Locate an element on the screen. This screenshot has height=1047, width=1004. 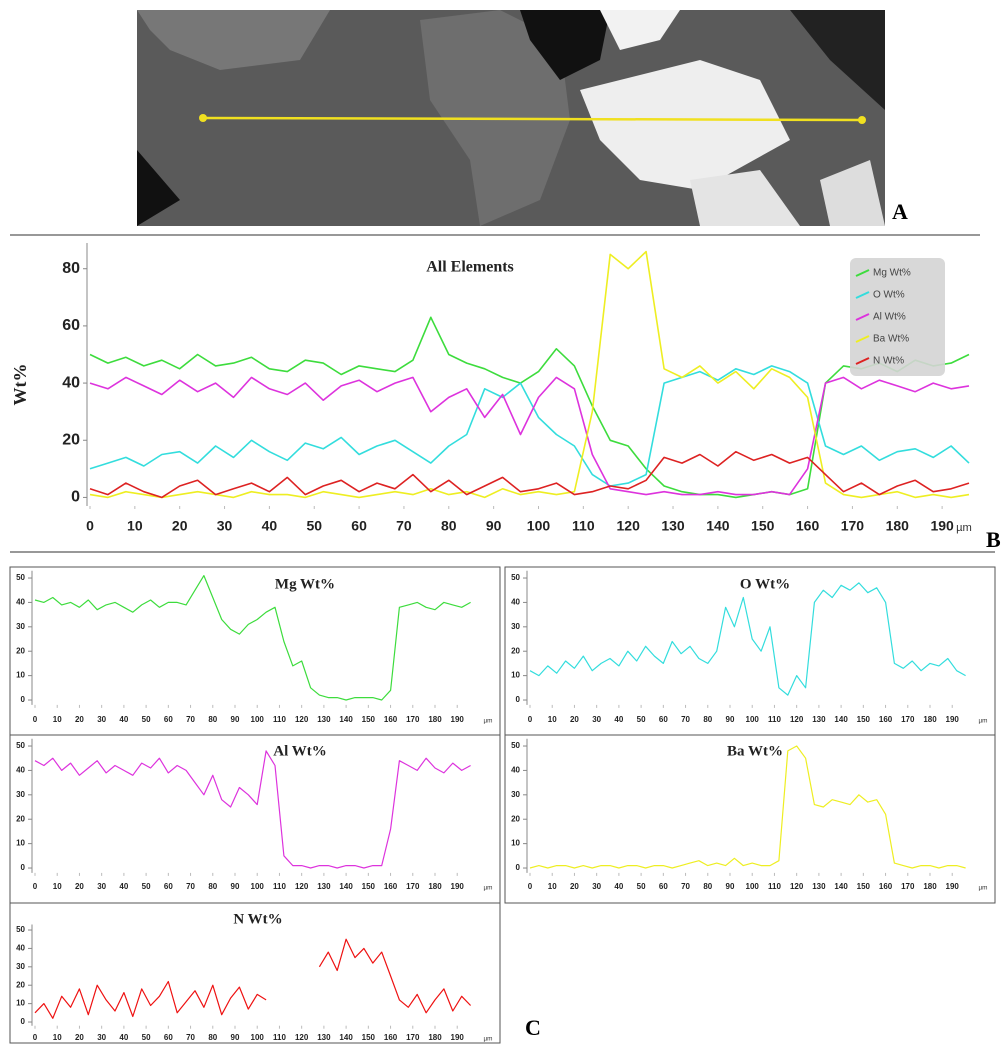
x-tick-label: 10 is located at coordinates (552, 719).